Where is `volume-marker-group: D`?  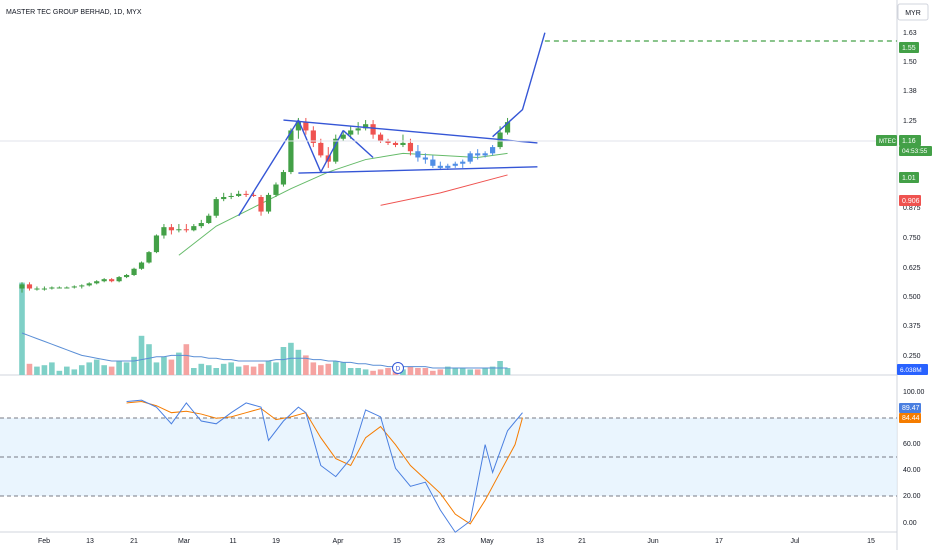
volume-marker-group: D is located at coordinates (398, 368).